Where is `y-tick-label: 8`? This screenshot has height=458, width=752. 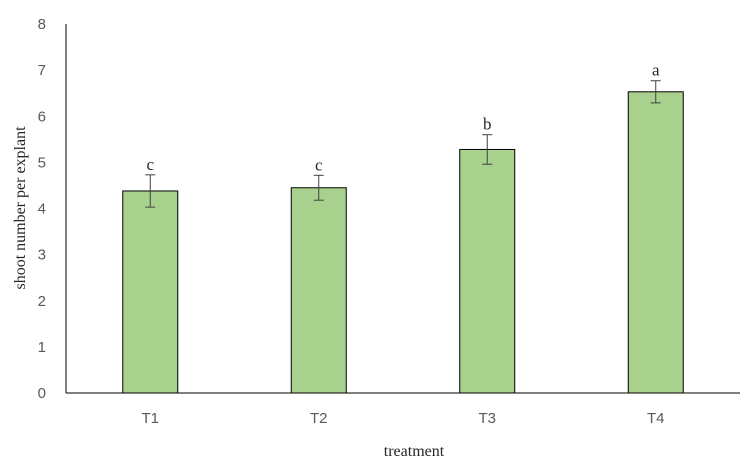 y-tick-label: 8 is located at coordinates (42, 24).